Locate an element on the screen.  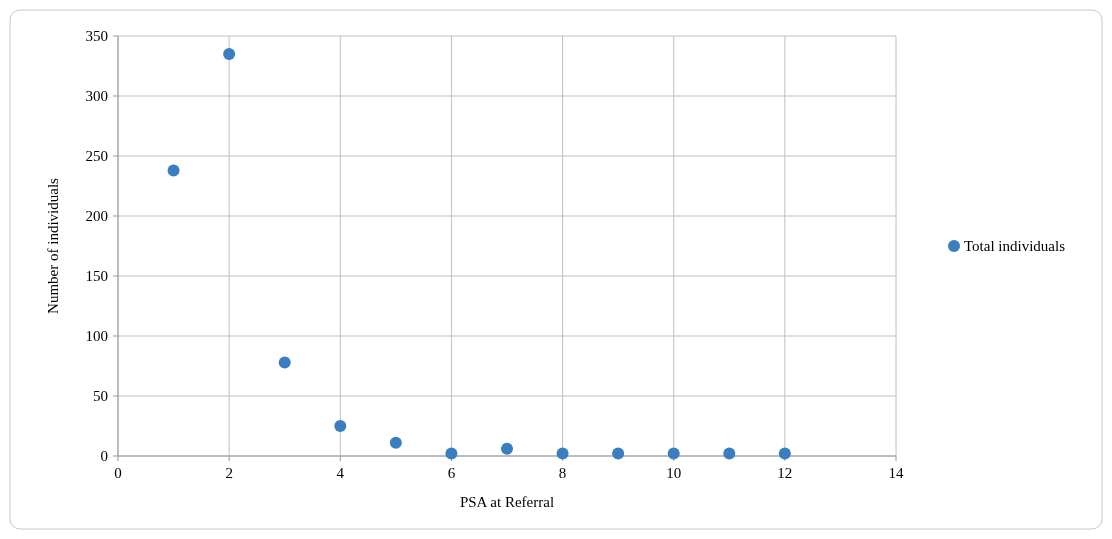
y-tick-label: 150 is located at coordinates (96, 276).